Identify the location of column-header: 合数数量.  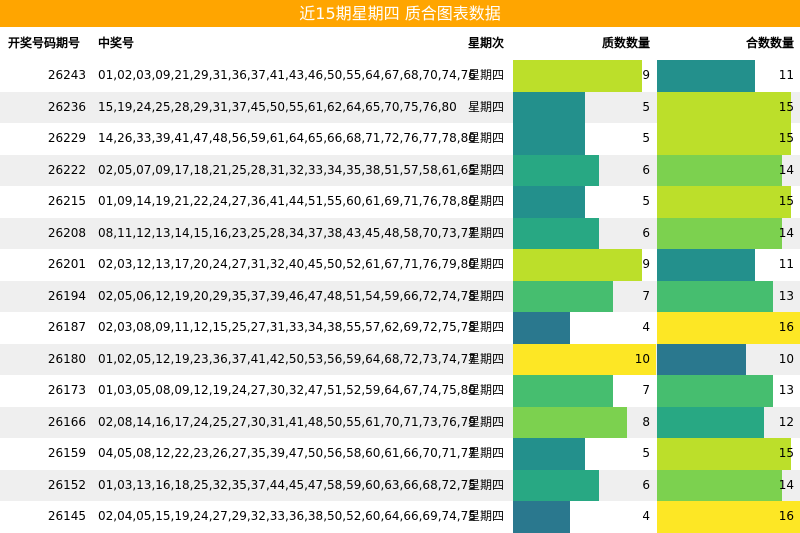
(769, 43).